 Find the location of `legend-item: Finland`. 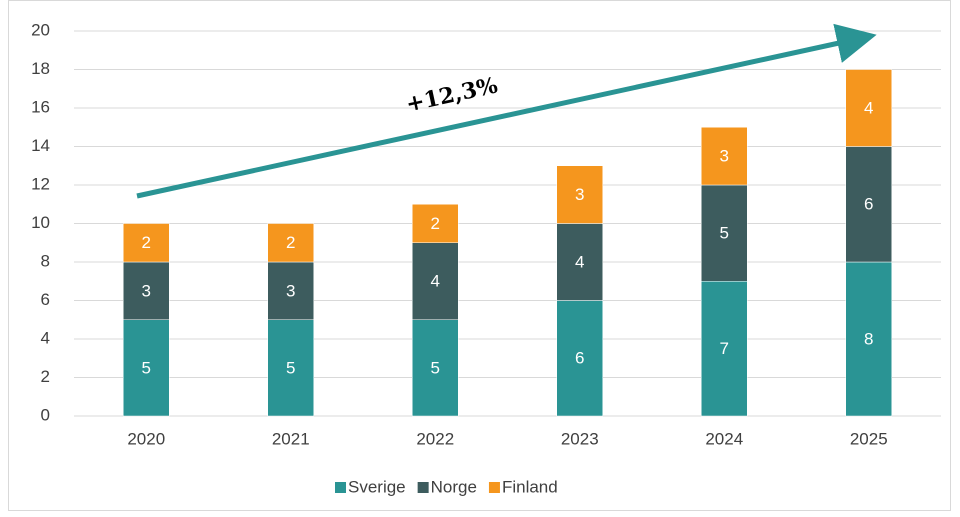

legend-item: Finland is located at coordinates (523, 486).